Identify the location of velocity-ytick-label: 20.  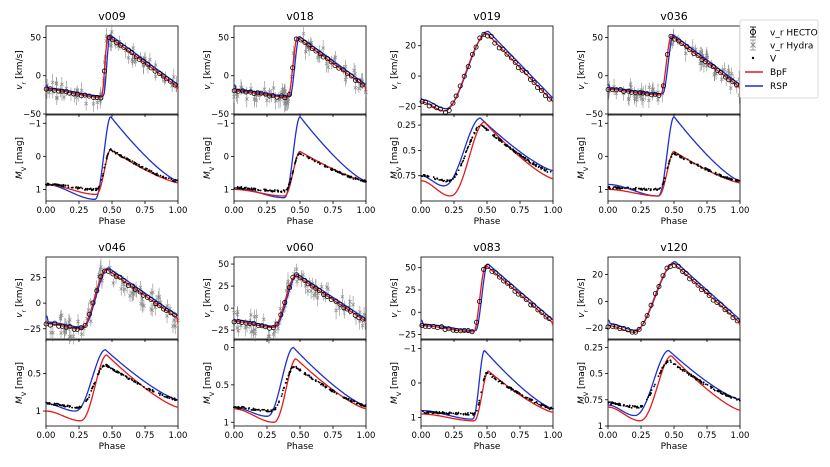
(410, 47).